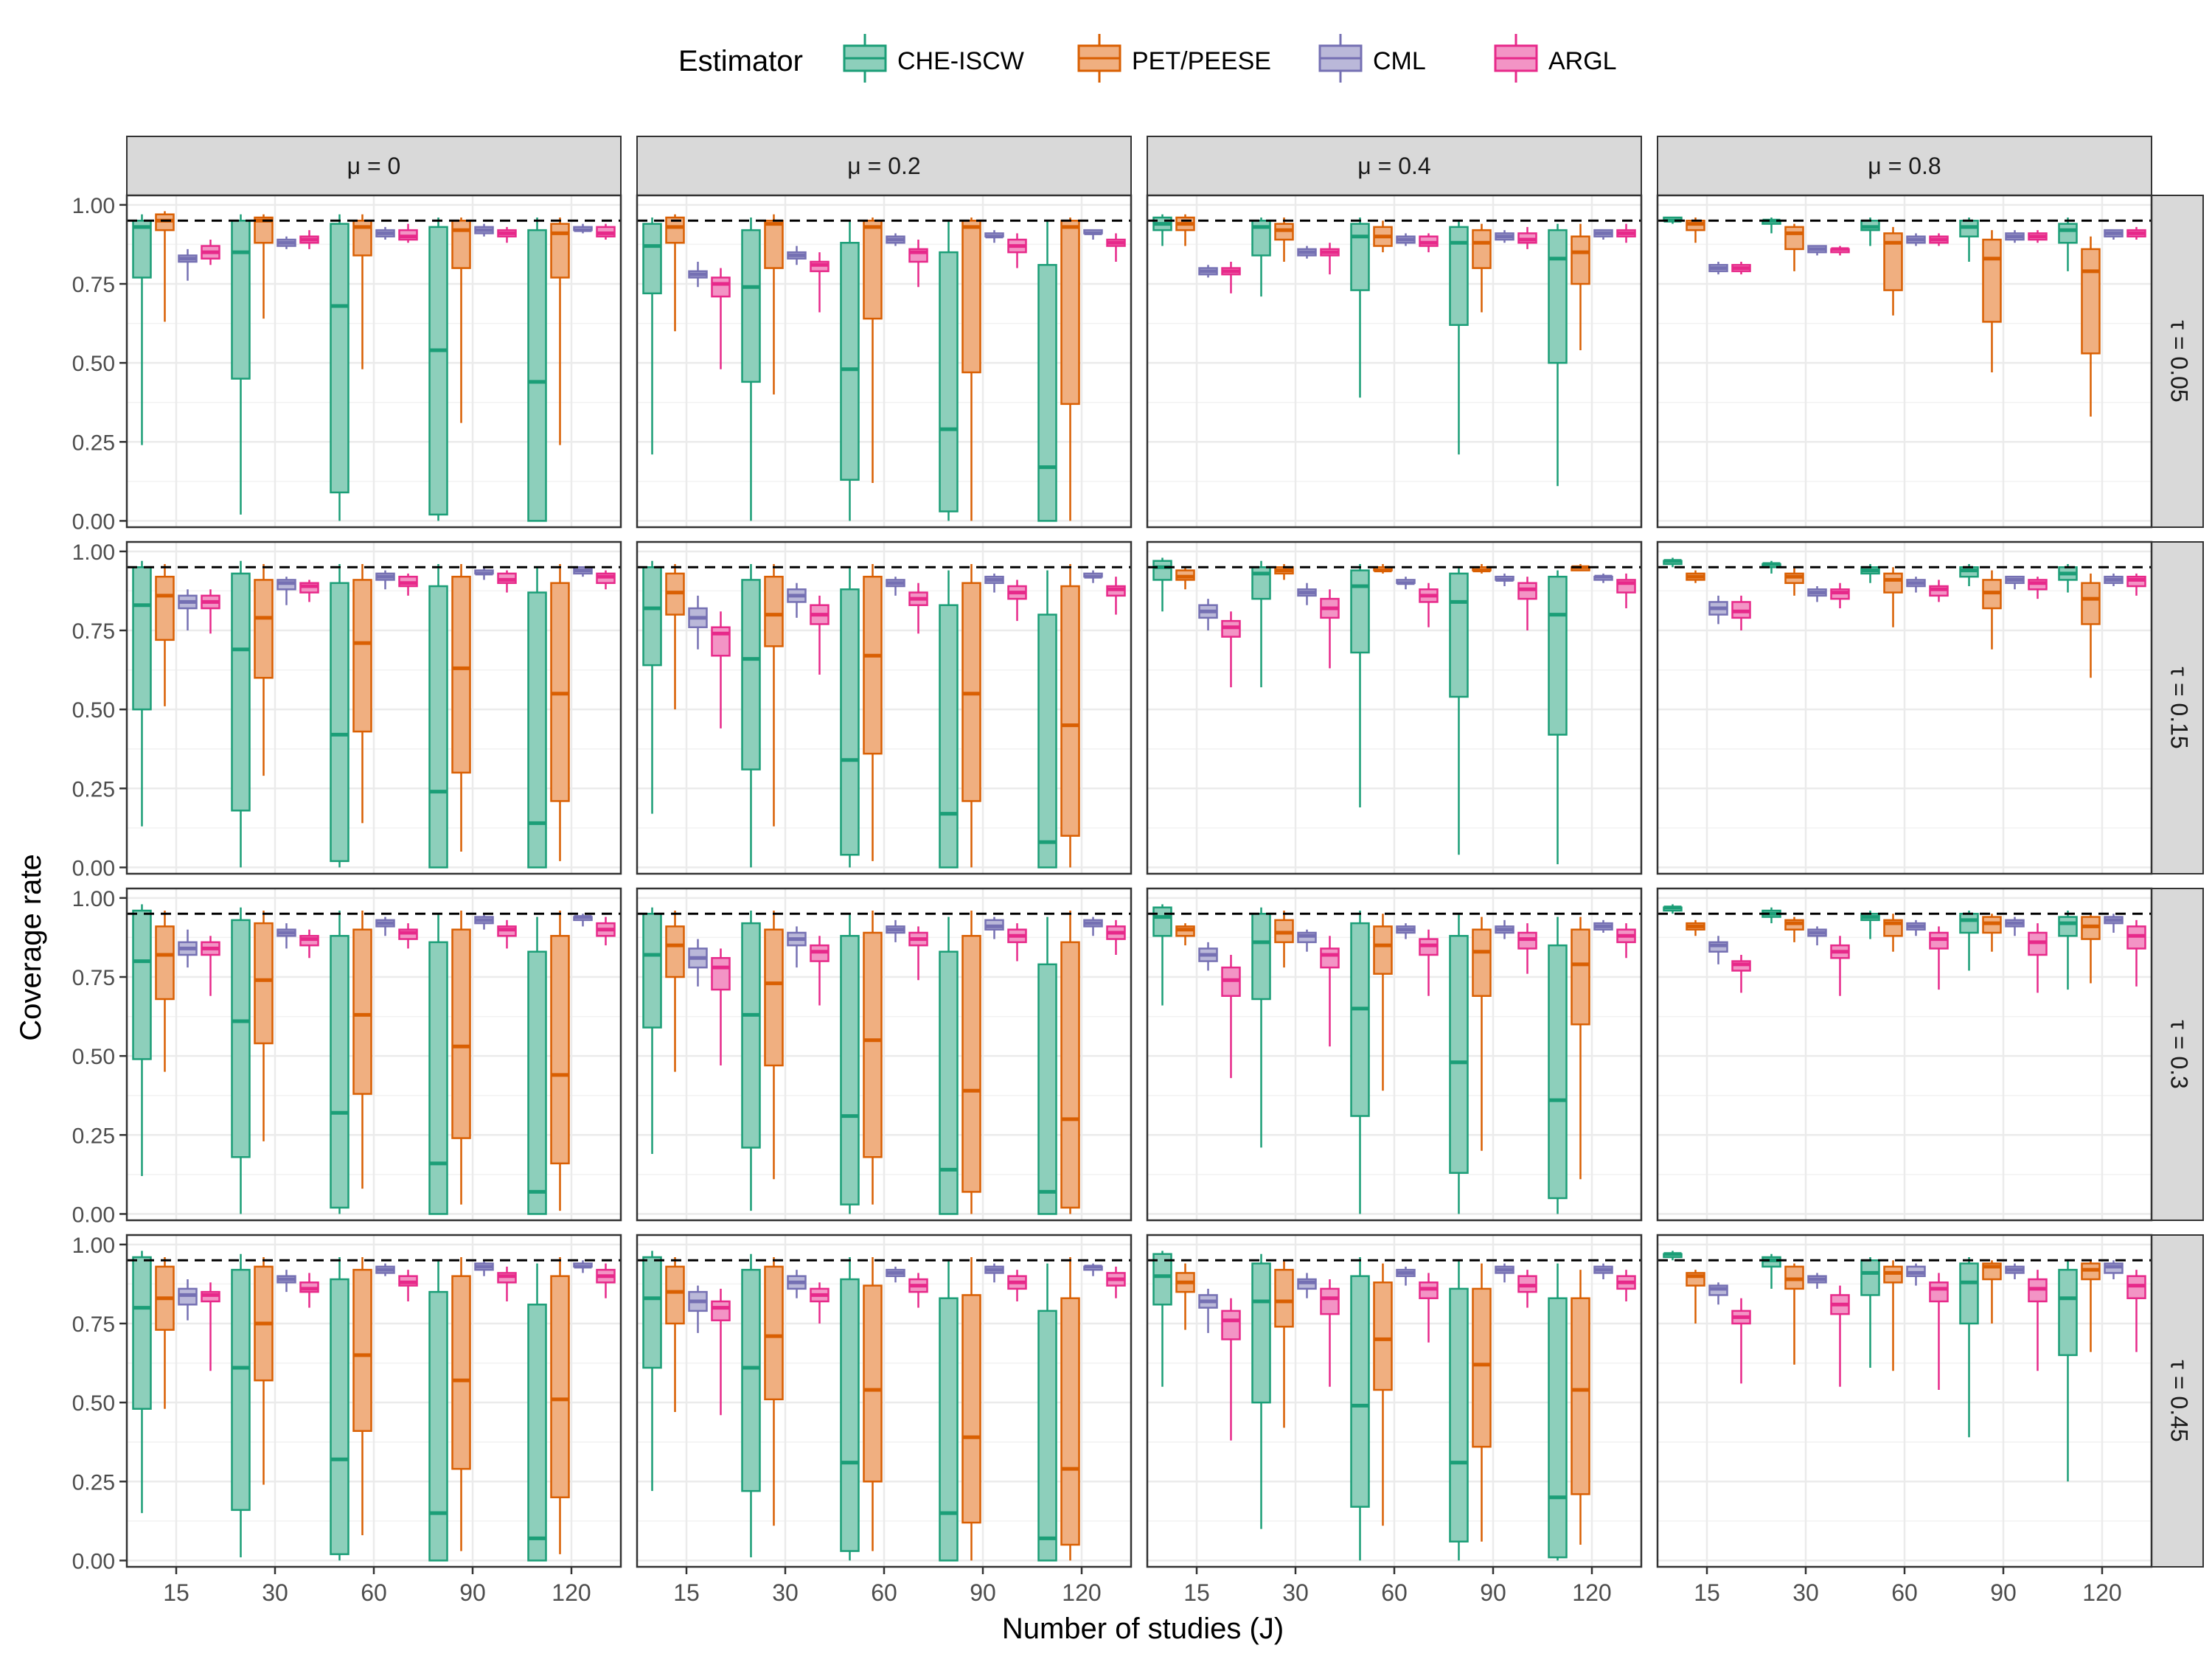  I want to click on col-strip, so click(884, 166).